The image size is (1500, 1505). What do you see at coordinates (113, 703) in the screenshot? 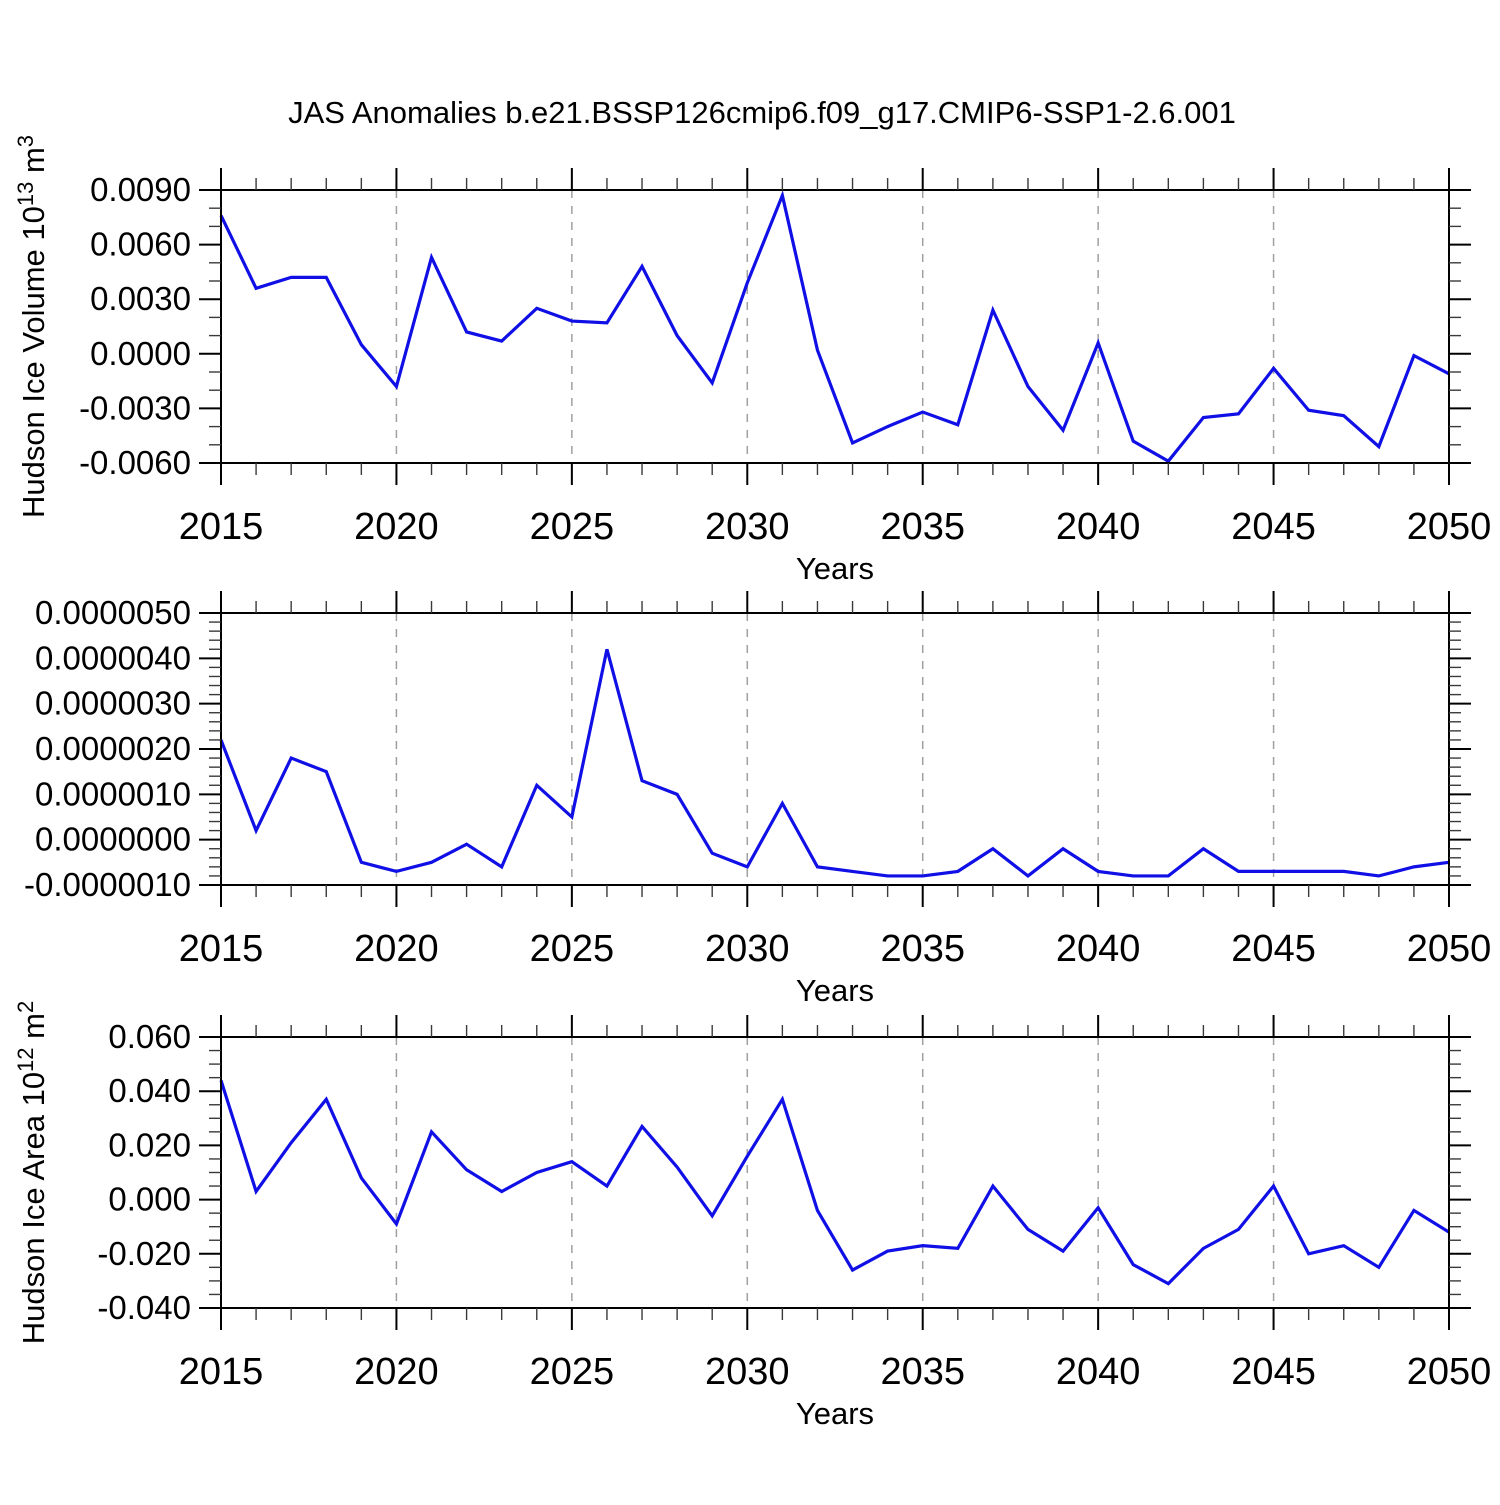
I see `y-tick-label: 0.0000030` at bounding box center [113, 703].